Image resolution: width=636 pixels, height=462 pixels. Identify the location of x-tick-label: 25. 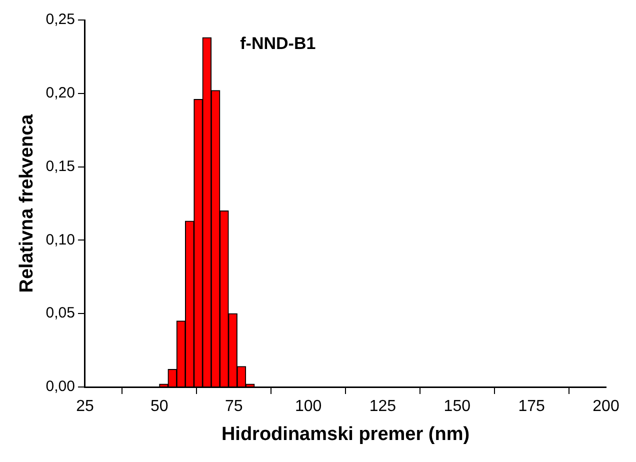
(85, 407).